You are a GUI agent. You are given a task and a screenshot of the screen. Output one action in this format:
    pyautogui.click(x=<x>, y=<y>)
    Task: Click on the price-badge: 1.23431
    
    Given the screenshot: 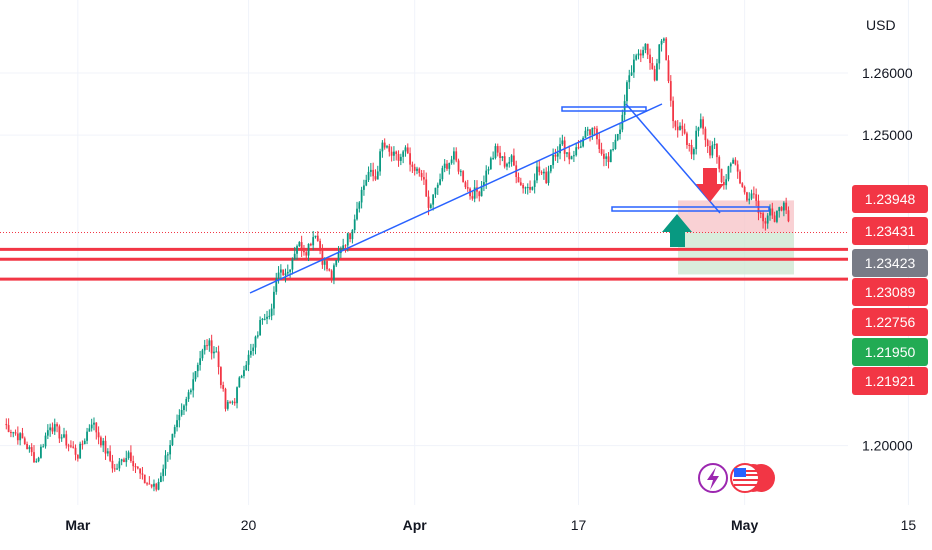 What is the action you would take?
    pyautogui.click(x=890, y=231)
    